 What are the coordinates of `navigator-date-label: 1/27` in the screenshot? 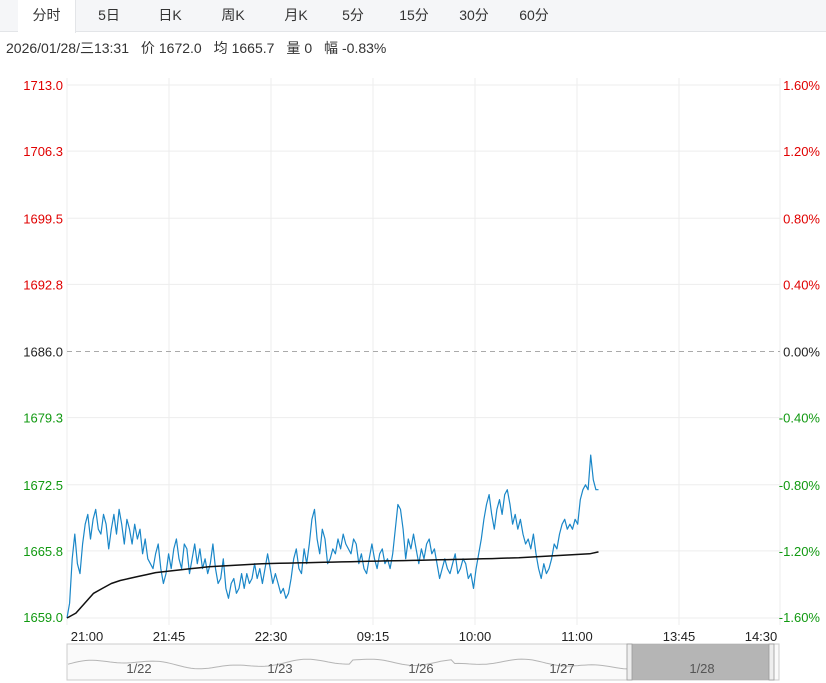 It's located at (561, 668).